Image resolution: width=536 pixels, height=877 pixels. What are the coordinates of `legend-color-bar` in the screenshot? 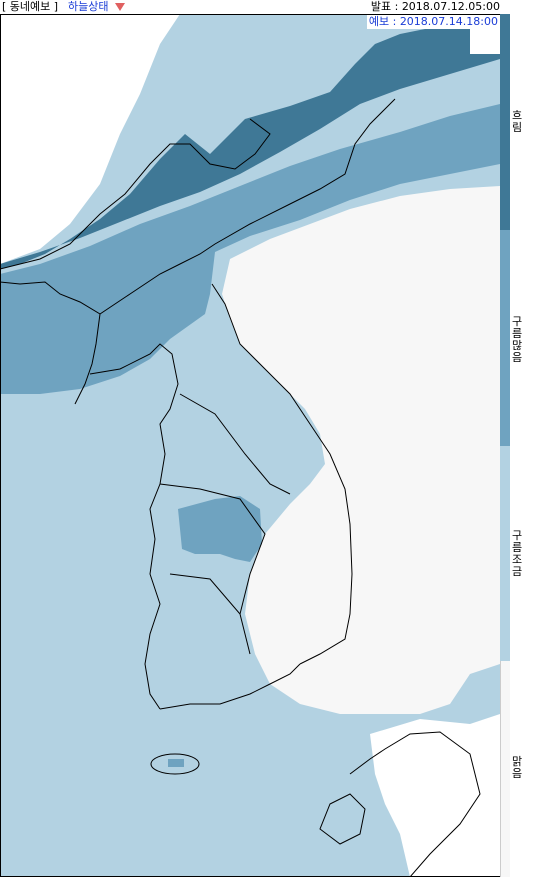 It's located at (505, 445).